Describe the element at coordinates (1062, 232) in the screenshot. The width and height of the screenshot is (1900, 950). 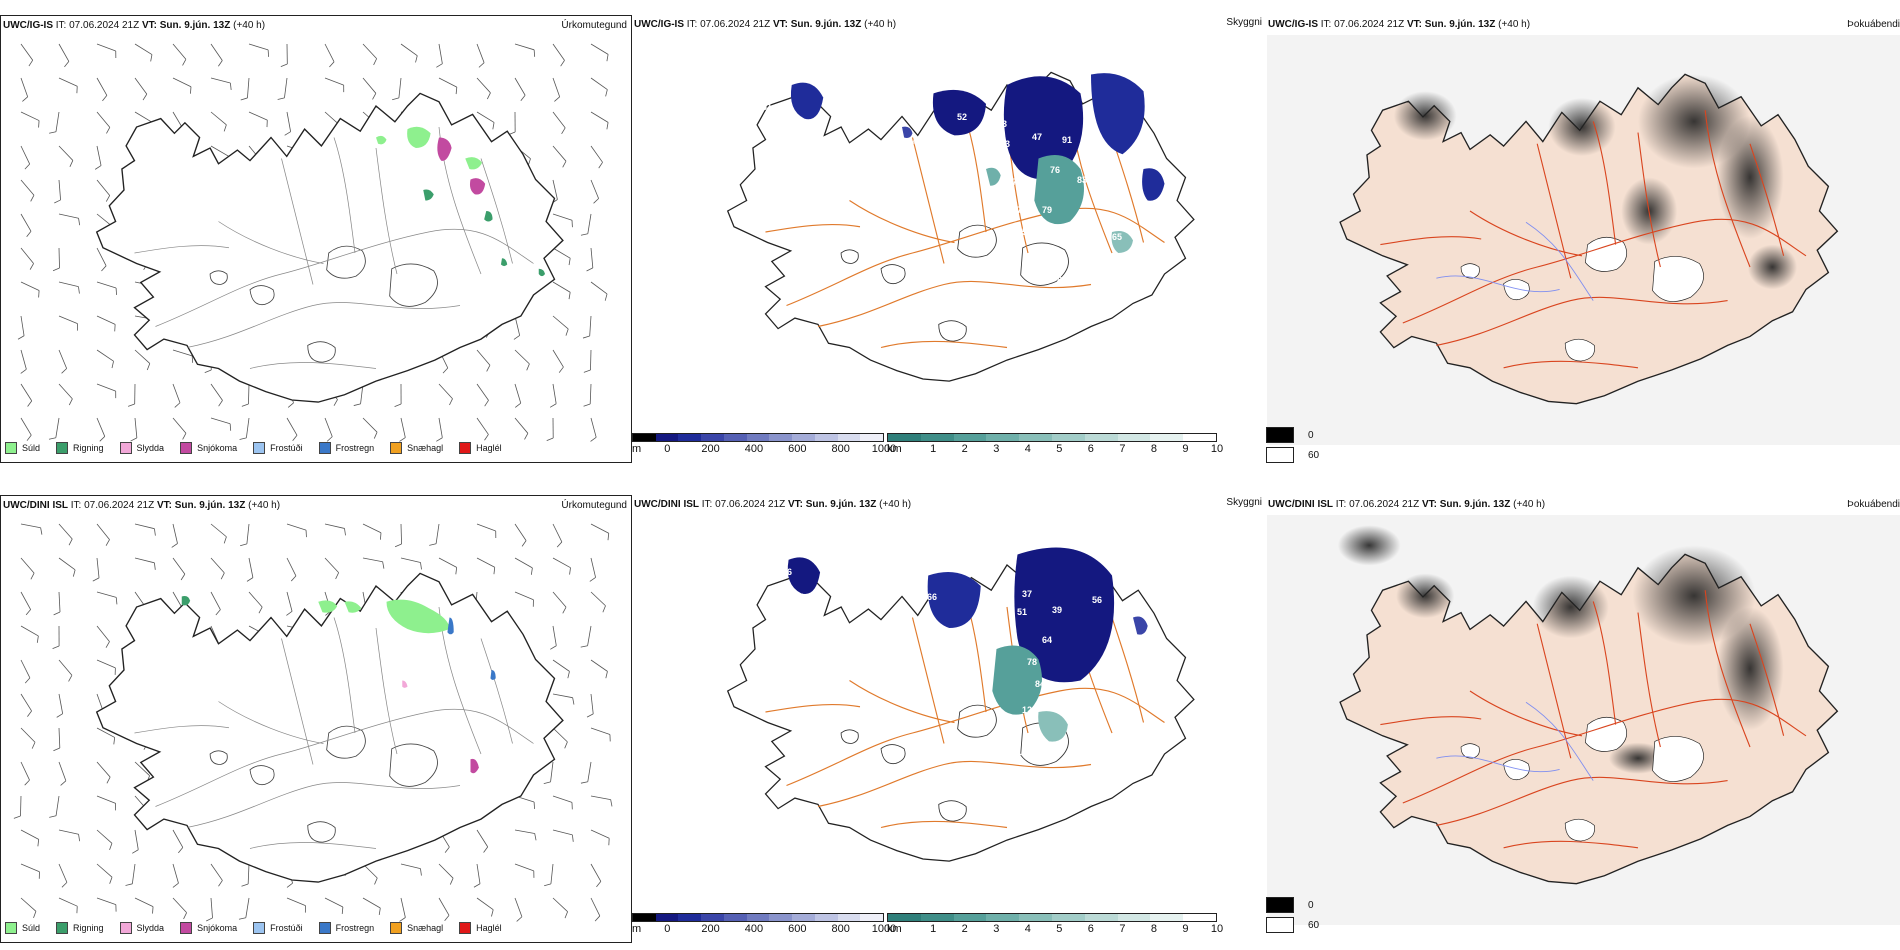
I see `visibility-value-label: 12` at that location.